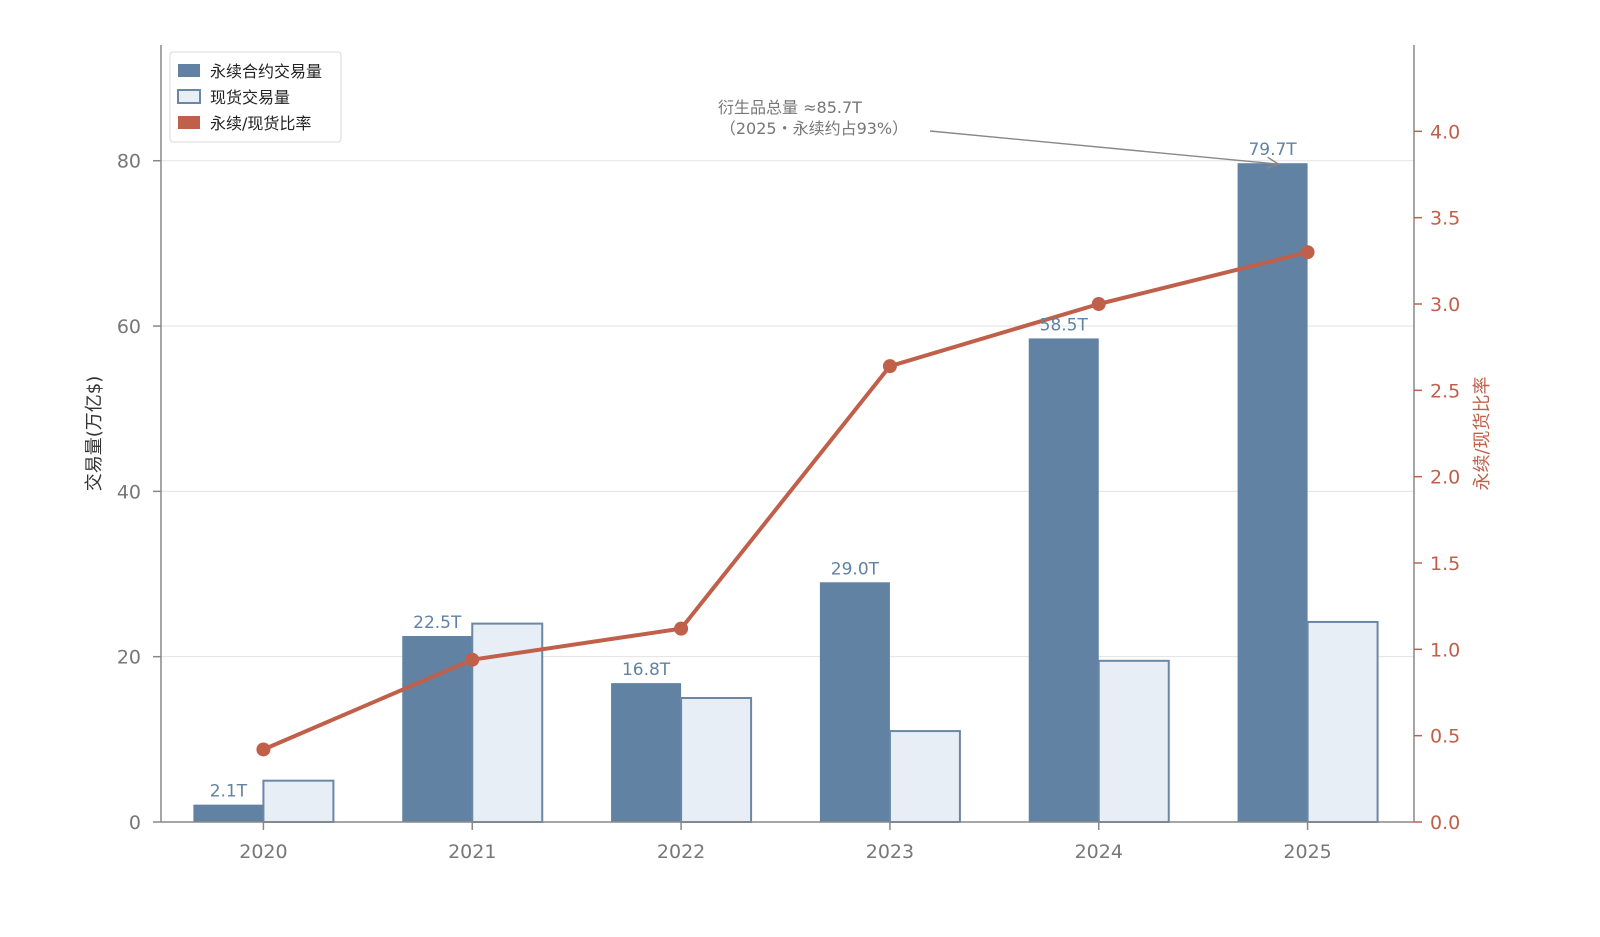 This screenshot has width=1600, height=937. I want to click on legend-label-perp: 永续合约交易量, so click(266, 71).